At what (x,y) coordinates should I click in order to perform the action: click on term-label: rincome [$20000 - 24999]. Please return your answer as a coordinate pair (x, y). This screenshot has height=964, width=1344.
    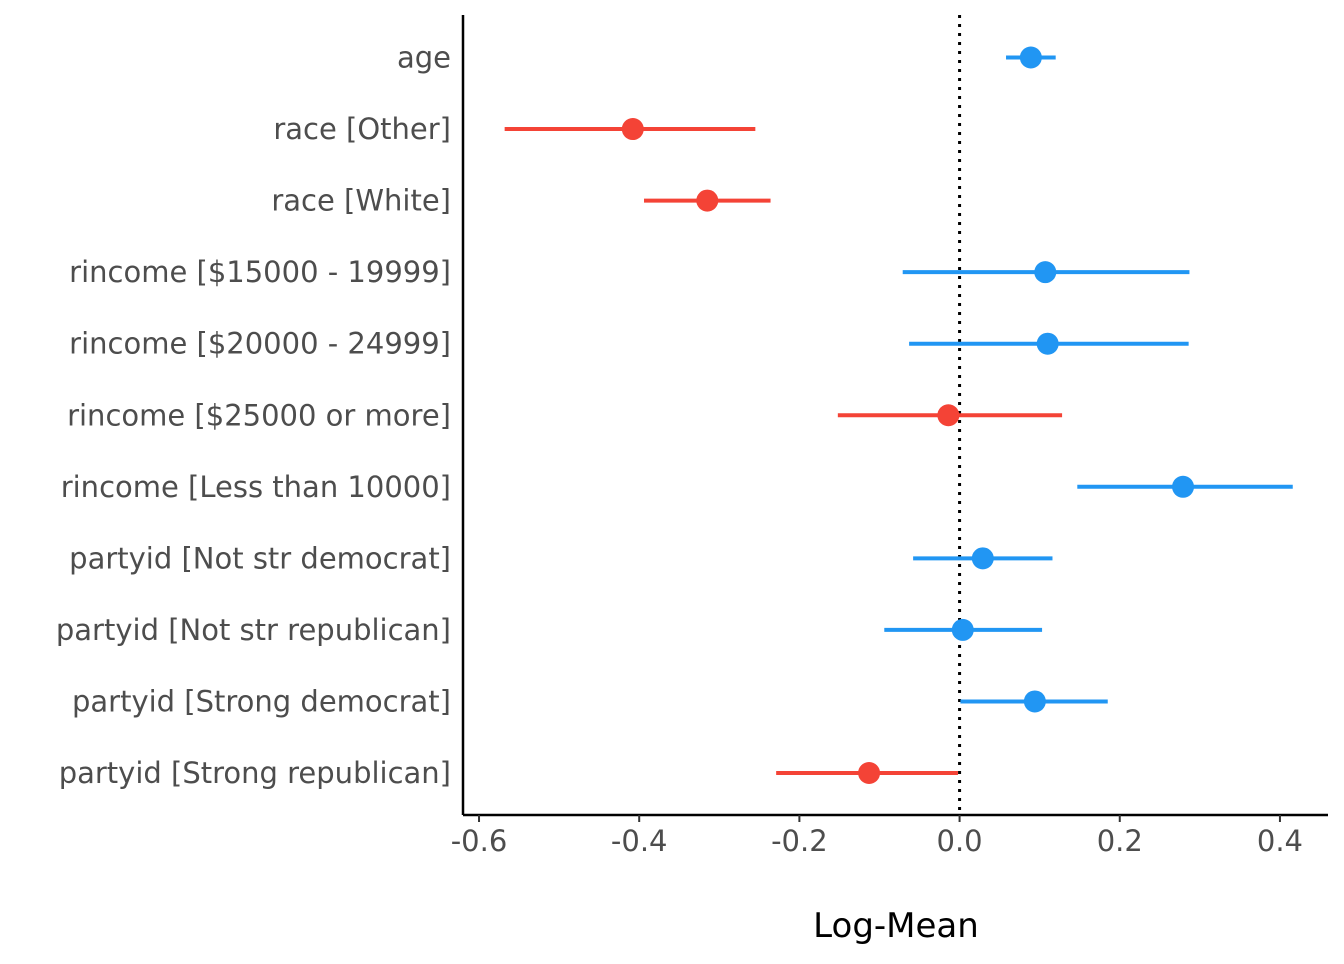
    Looking at the image, I should click on (260, 344).